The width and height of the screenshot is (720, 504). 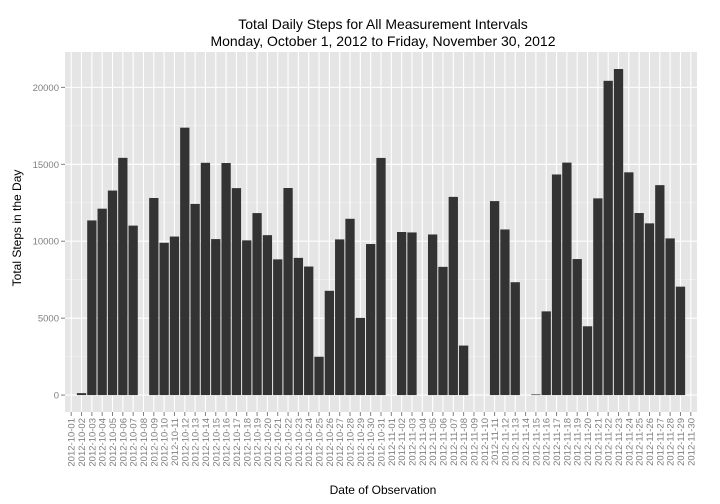 What do you see at coordinates (196, 442) in the screenshot?
I see `x-tick-label: 2012-10-13` at bounding box center [196, 442].